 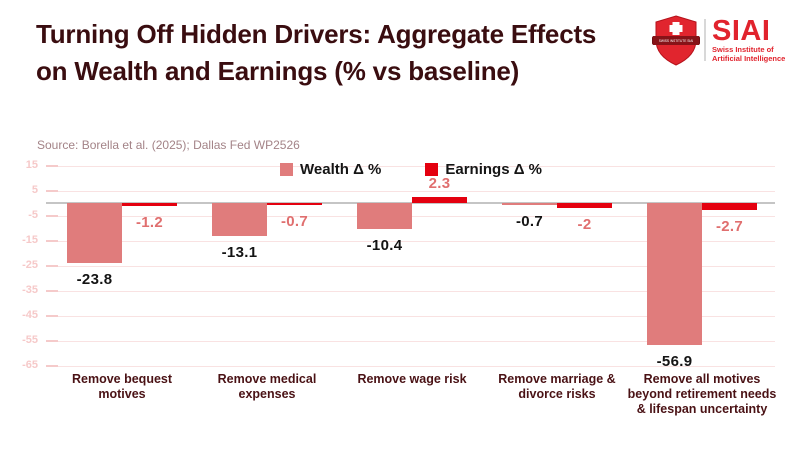 What do you see at coordinates (729, 226) in the screenshot?
I see `bar-value-label: -2.7` at bounding box center [729, 226].